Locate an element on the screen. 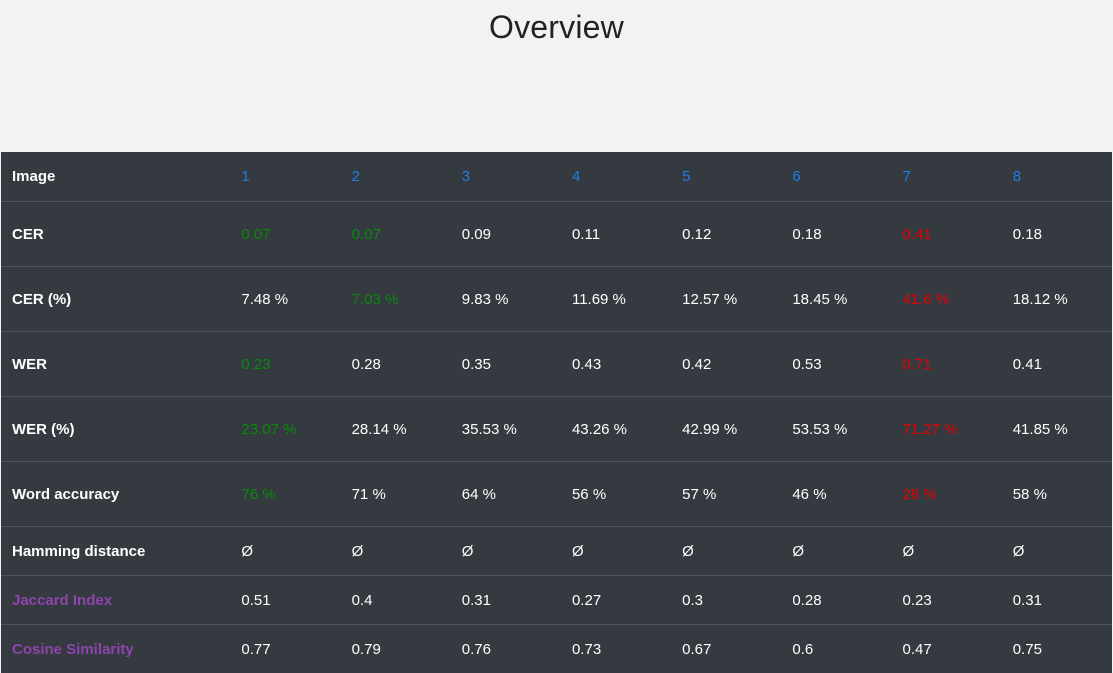 The width and height of the screenshot is (1113, 673). header-label: Image is located at coordinates (116, 177).